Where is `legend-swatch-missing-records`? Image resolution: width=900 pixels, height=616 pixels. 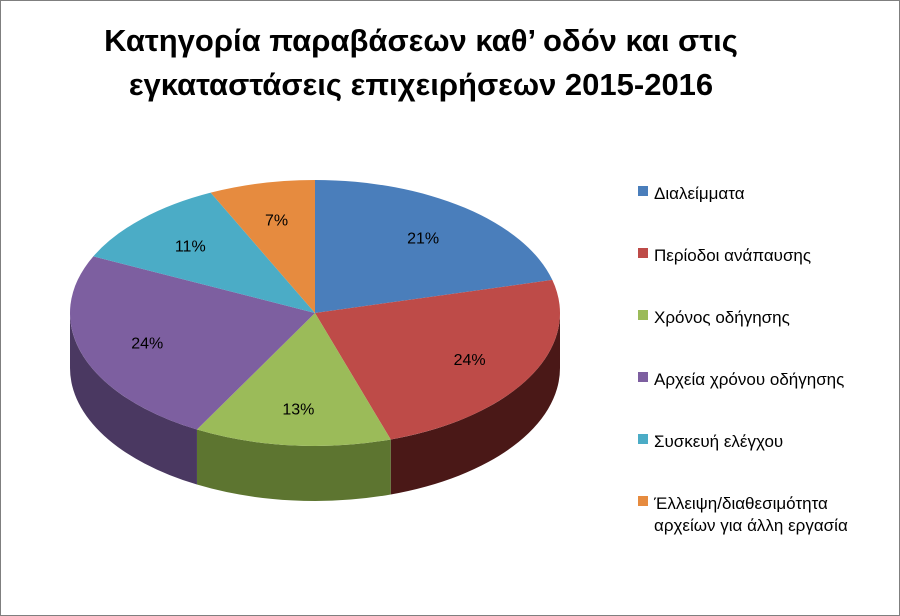
legend-swatch-missing-records is located at coordinates (643, 501).